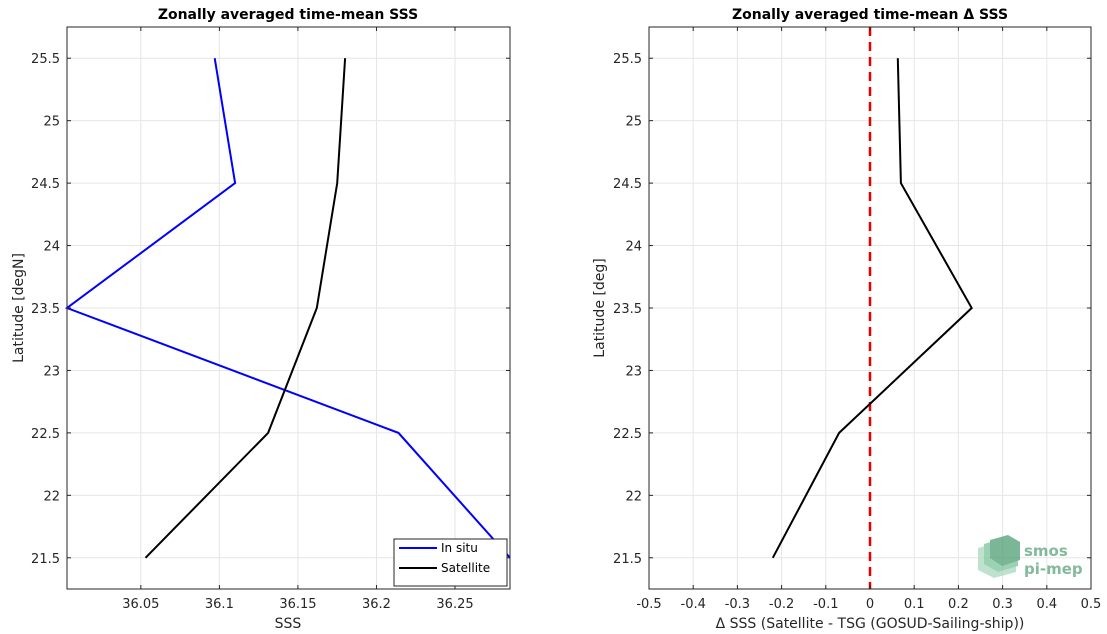 This screenshot has width=1107, height=634. I want to click on x-tick-label: -0.3, so click(737, 604).